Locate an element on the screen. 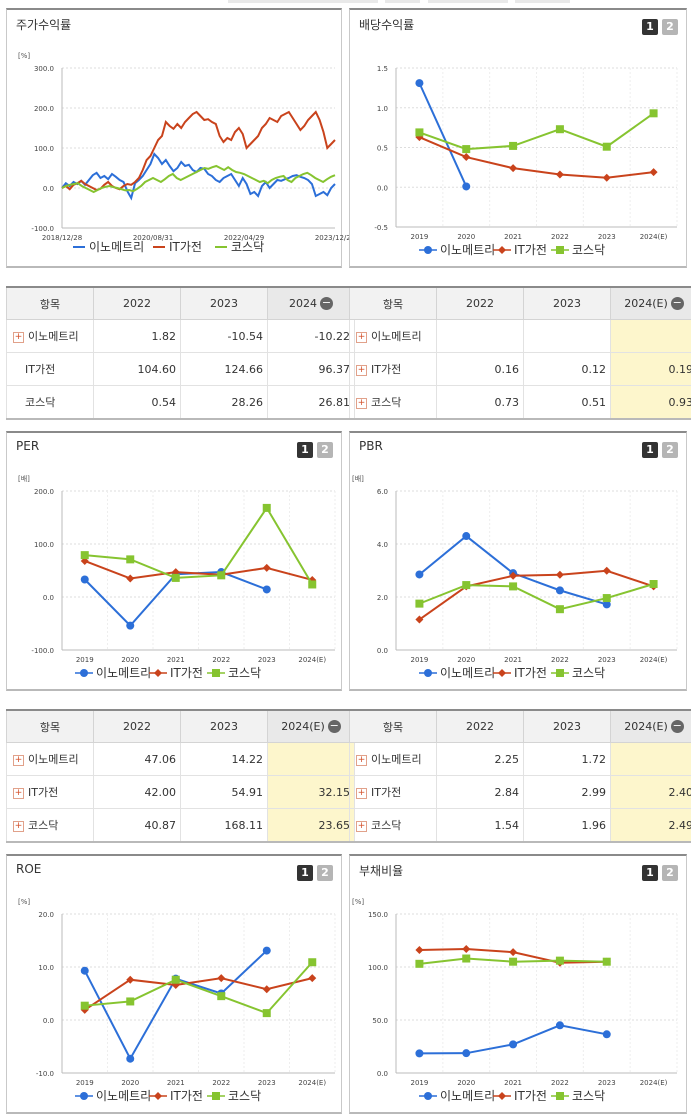 This screenshot has width=691, height=1115. table-cell is located at coordinates (567, 336).